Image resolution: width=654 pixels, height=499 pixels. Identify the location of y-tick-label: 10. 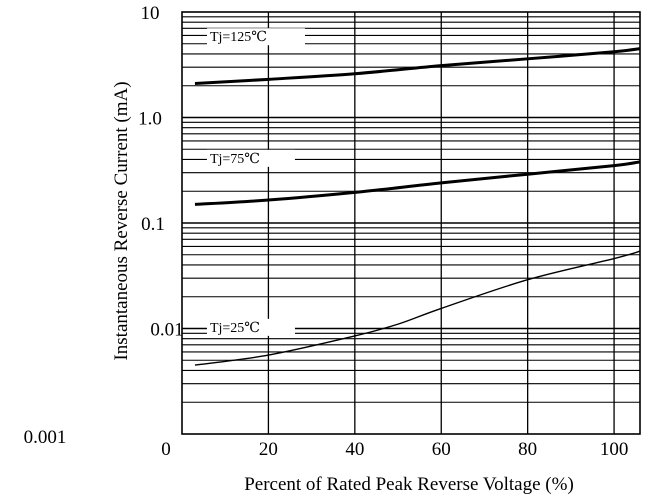
(150, 13).